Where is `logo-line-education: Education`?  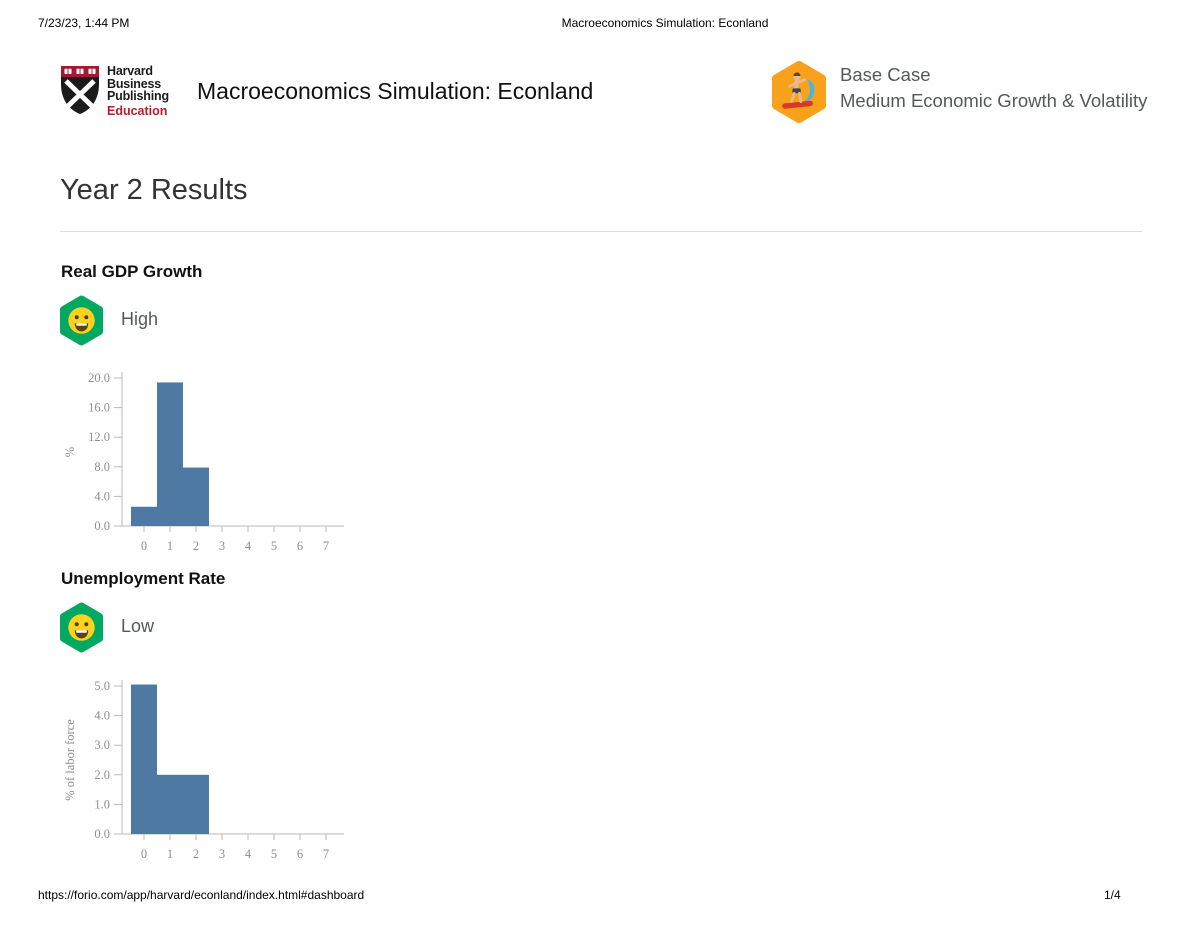
logo-line-education: Education is located at coordinates (137, 110).